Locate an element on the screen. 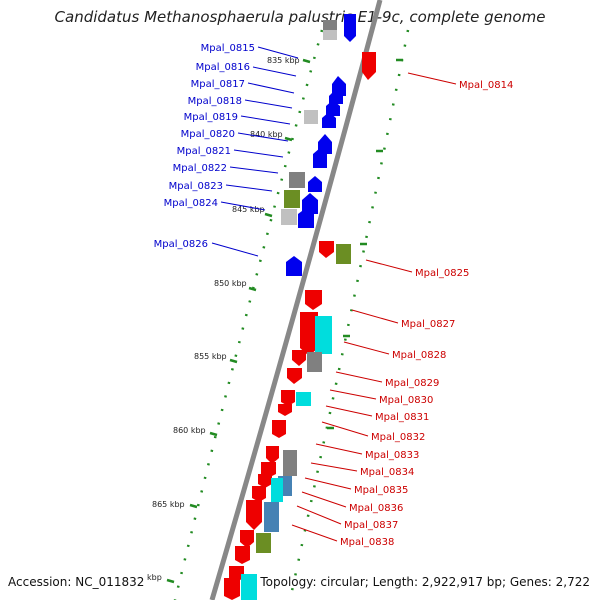 This screenshot has width=600, height=600. locus-label: Mpal_0815 is located at coordinates (228, 48).